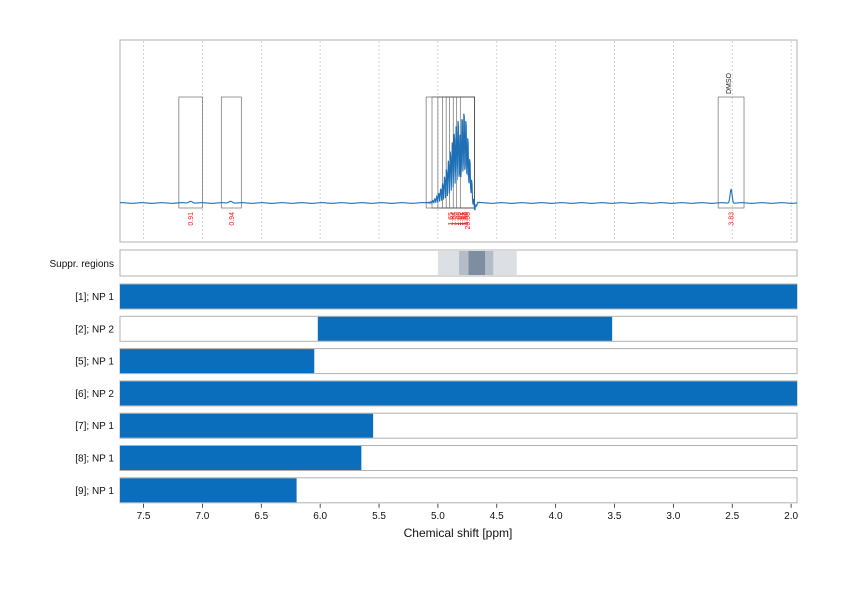 This screenshot has height=595, width=842. What do you see at coordinates (144, 516) in the screenshot?
I see `x-tick-label: 7.5` at bounding box center [144, 516].